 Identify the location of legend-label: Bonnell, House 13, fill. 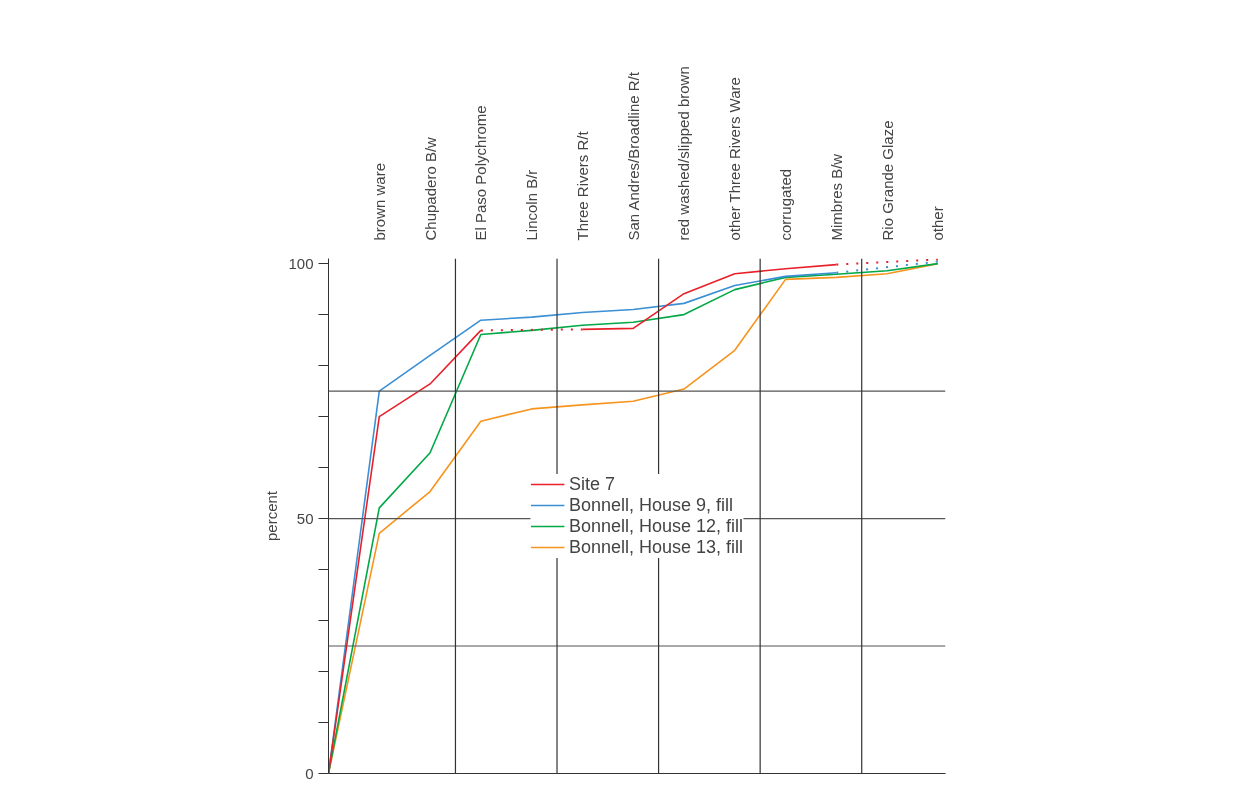
(656, 547).